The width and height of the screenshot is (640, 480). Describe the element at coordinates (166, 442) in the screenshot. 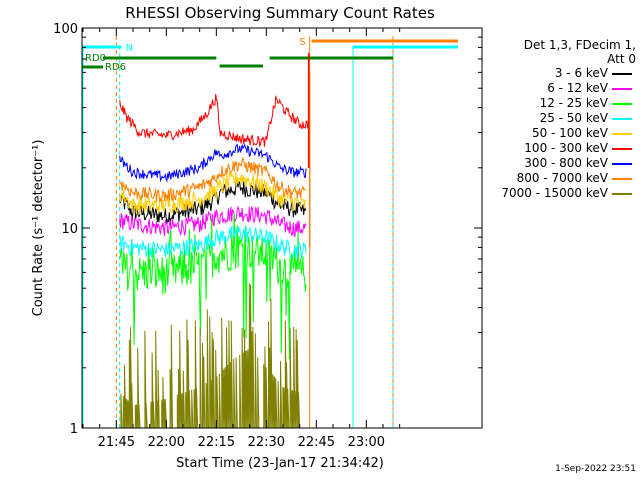

I see `x-tick-label: 22:00` at that location.